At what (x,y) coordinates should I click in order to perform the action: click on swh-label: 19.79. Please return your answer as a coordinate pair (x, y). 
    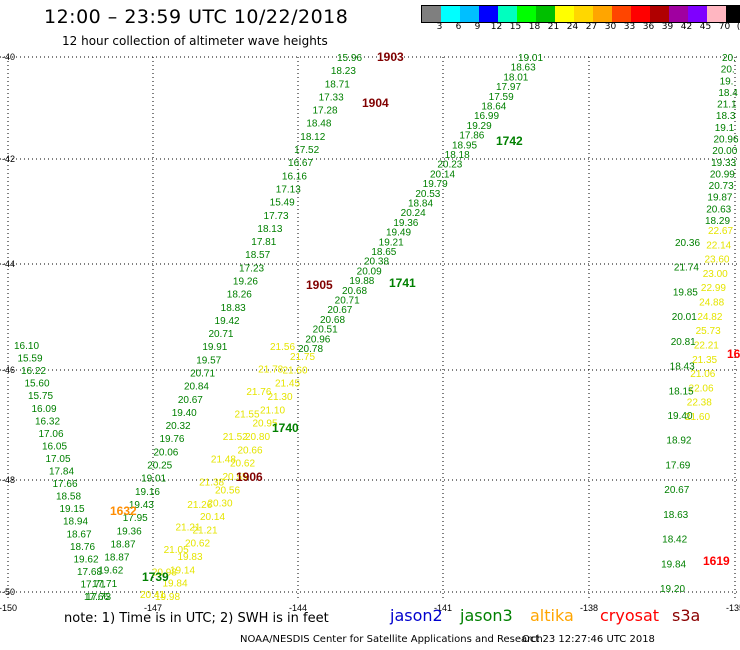
    Looking at the image, I should click on (435, 184).